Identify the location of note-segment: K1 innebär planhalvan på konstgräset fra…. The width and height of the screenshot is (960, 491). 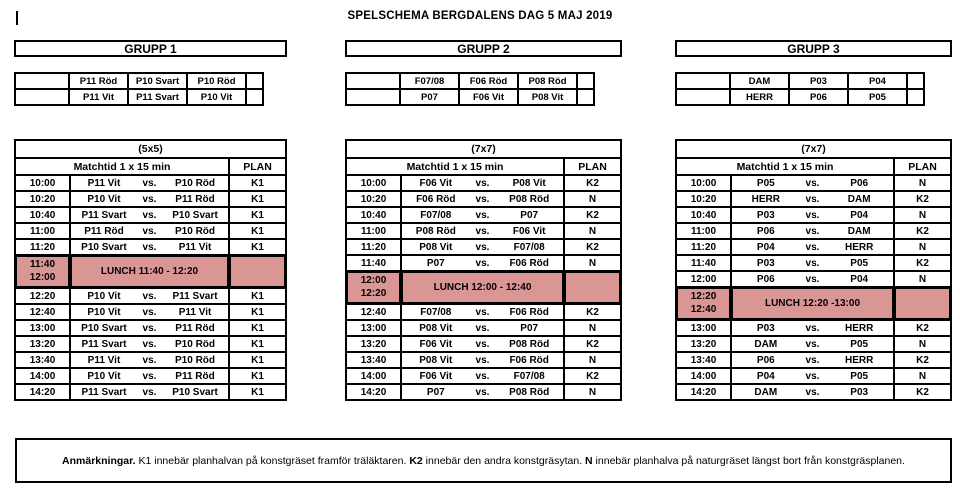
(274, 460).